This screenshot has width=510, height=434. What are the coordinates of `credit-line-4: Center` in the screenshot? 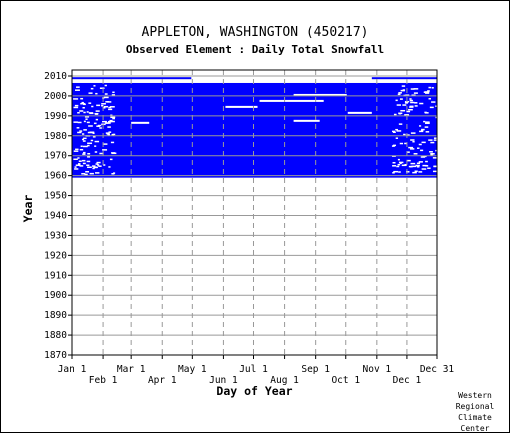 It's located at (475, 428).